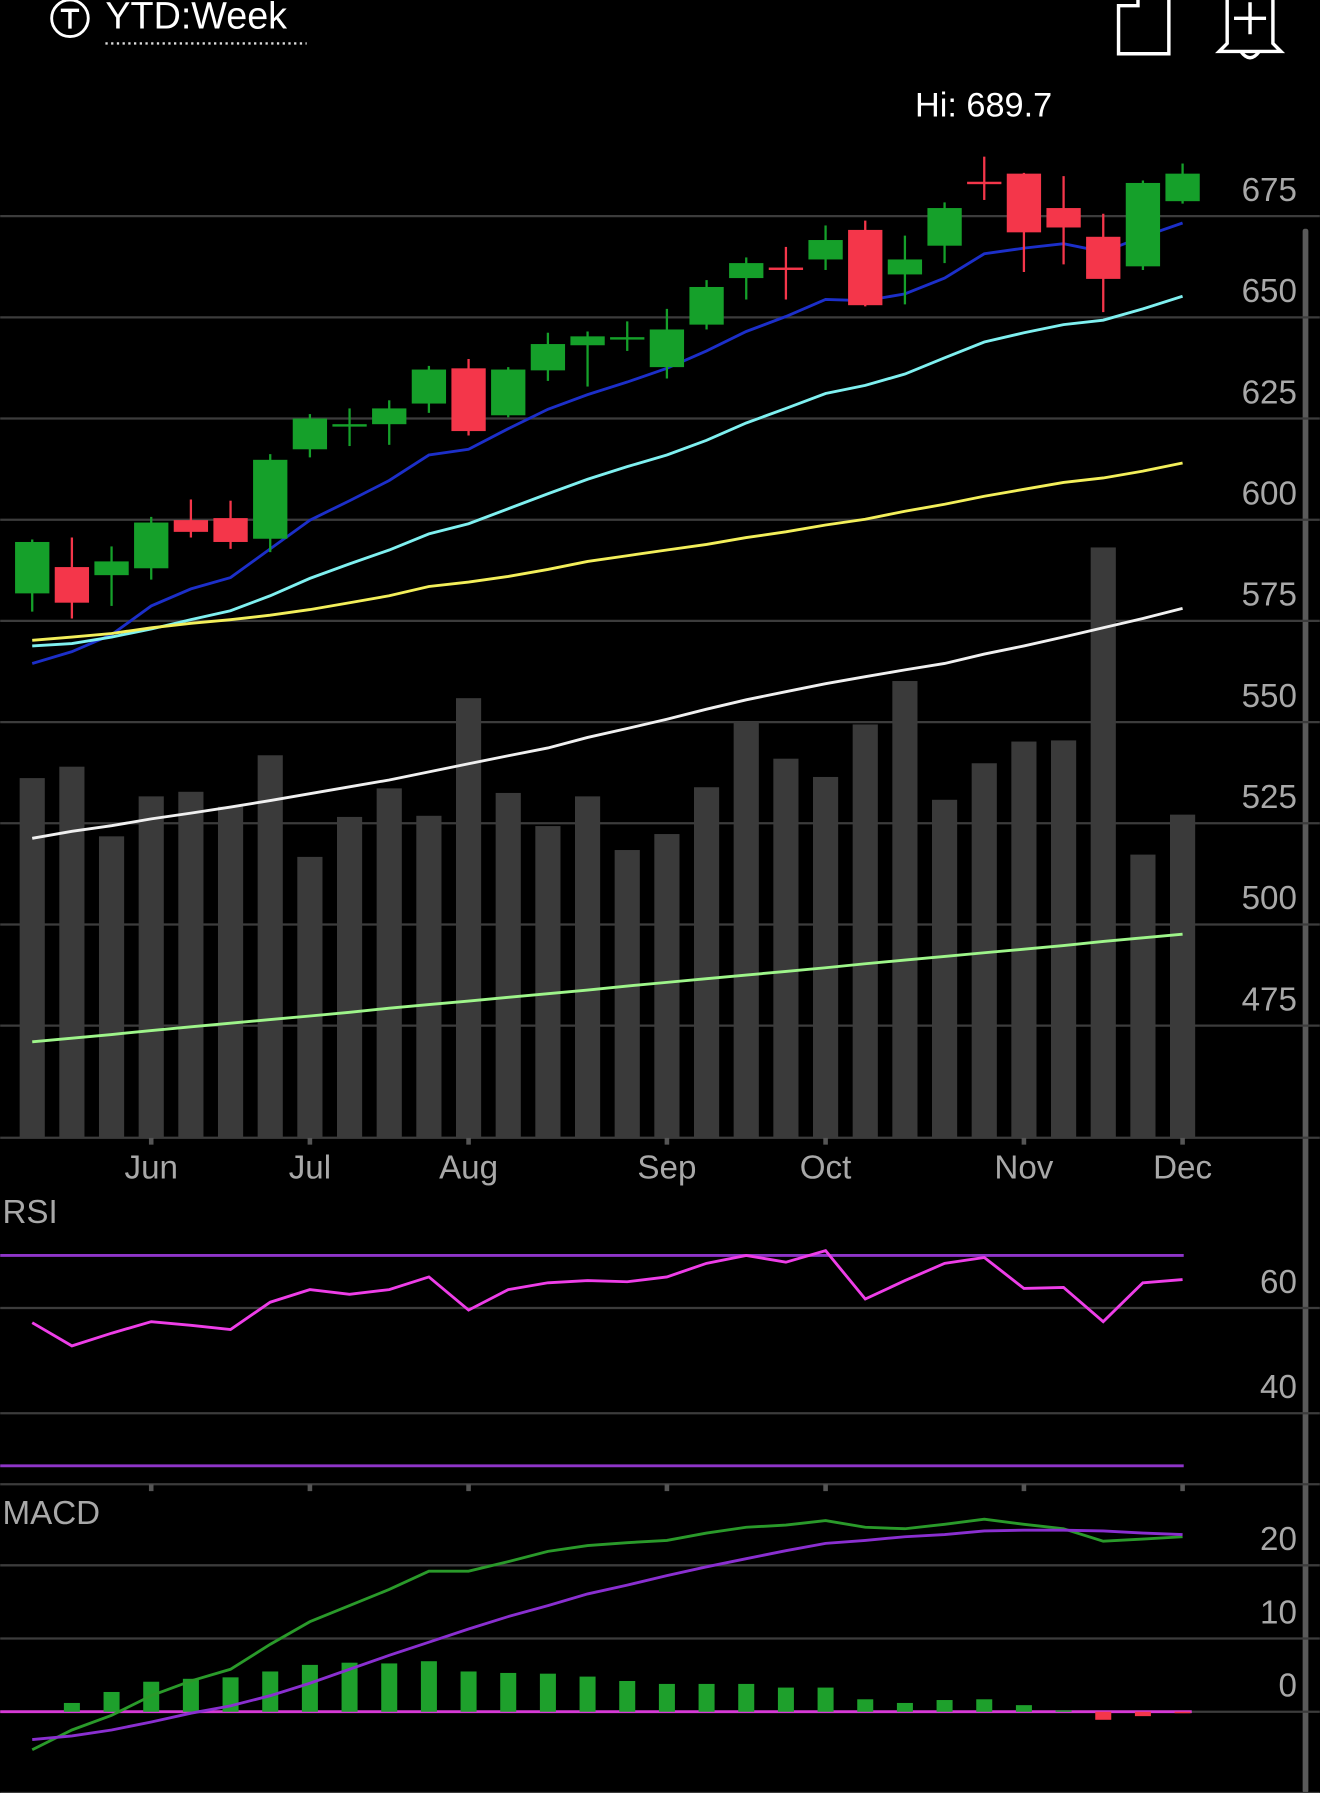 Image resolution: width=1320 pixels, height=1793 pixels. What do you see at coordinates (1269, 493) in the screenshot?
I see `y-tick-label: 600` at bounding box center [1269, 493].